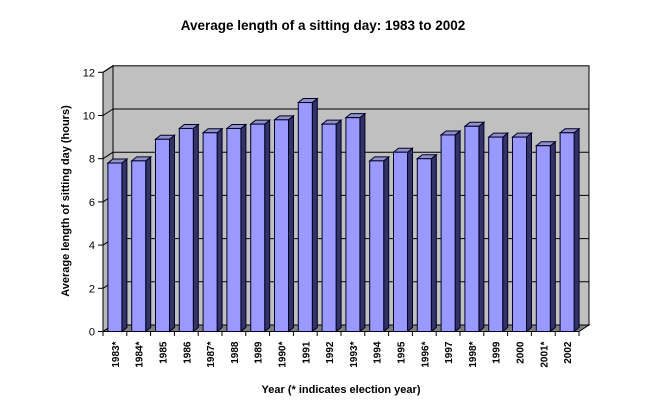 This screenshot has width=646, height=416. I want to click on y-tick-label-8: 8, so click(92, 160).